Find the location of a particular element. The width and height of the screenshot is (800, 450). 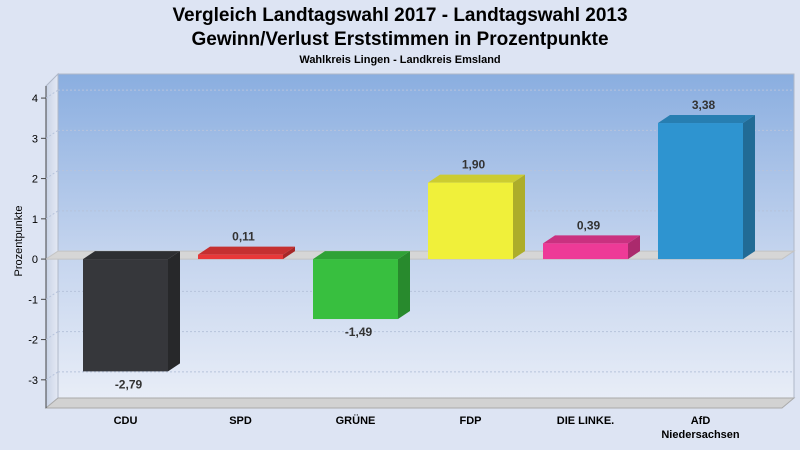

y-tick-label: -3 is located at coordinates (33, 381).